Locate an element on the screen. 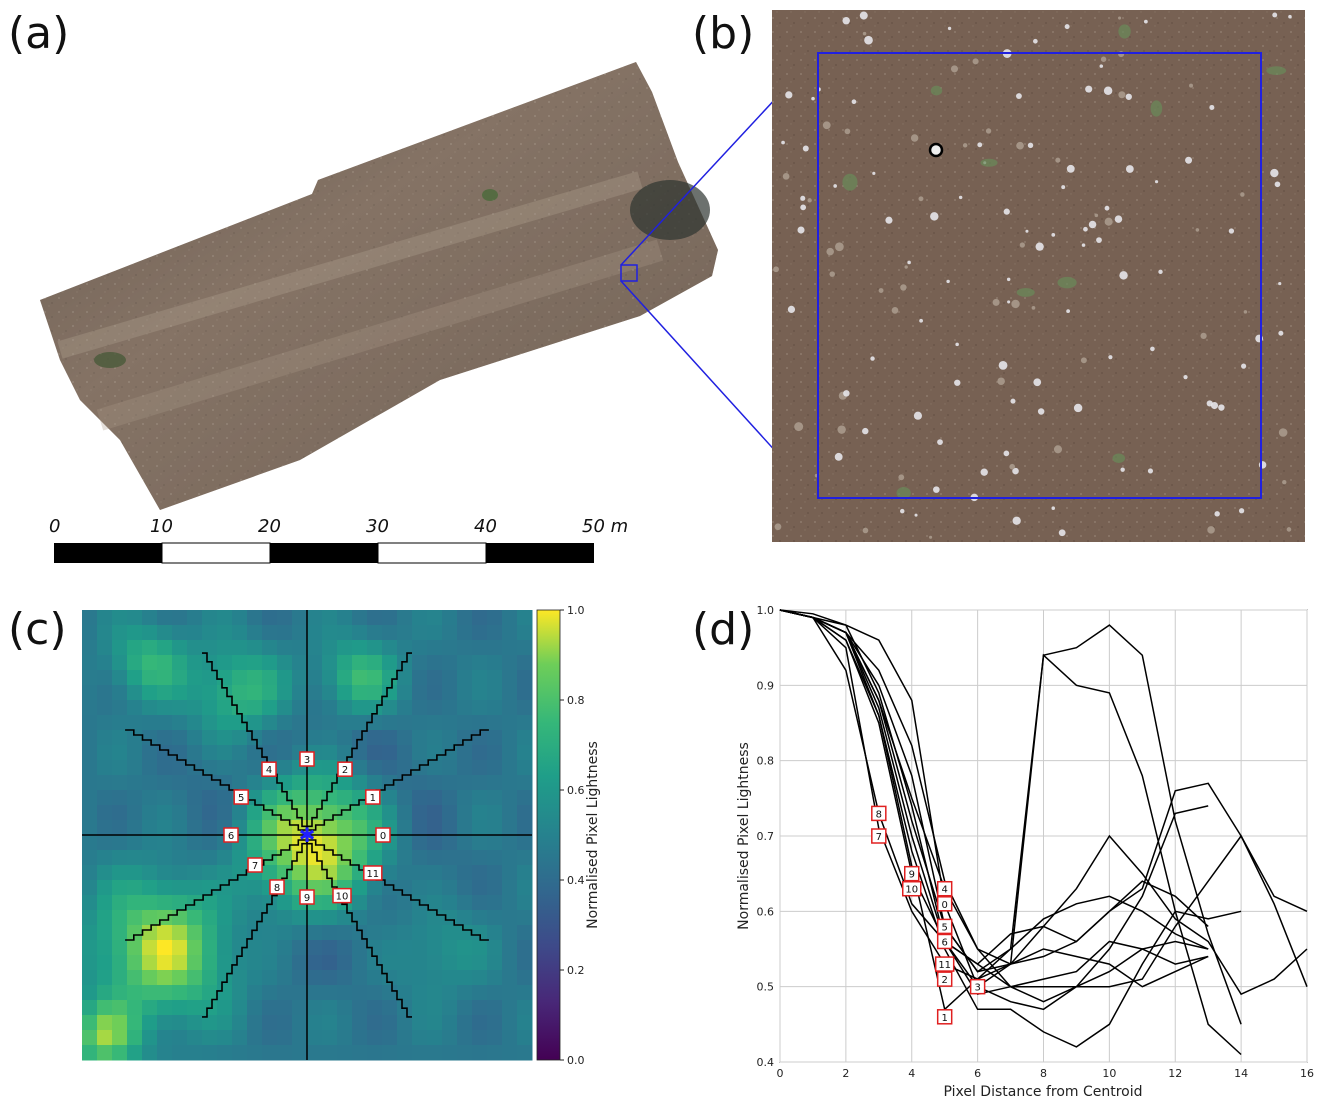  y-tick-label: 0.9 is located at coordinates (766, 685).